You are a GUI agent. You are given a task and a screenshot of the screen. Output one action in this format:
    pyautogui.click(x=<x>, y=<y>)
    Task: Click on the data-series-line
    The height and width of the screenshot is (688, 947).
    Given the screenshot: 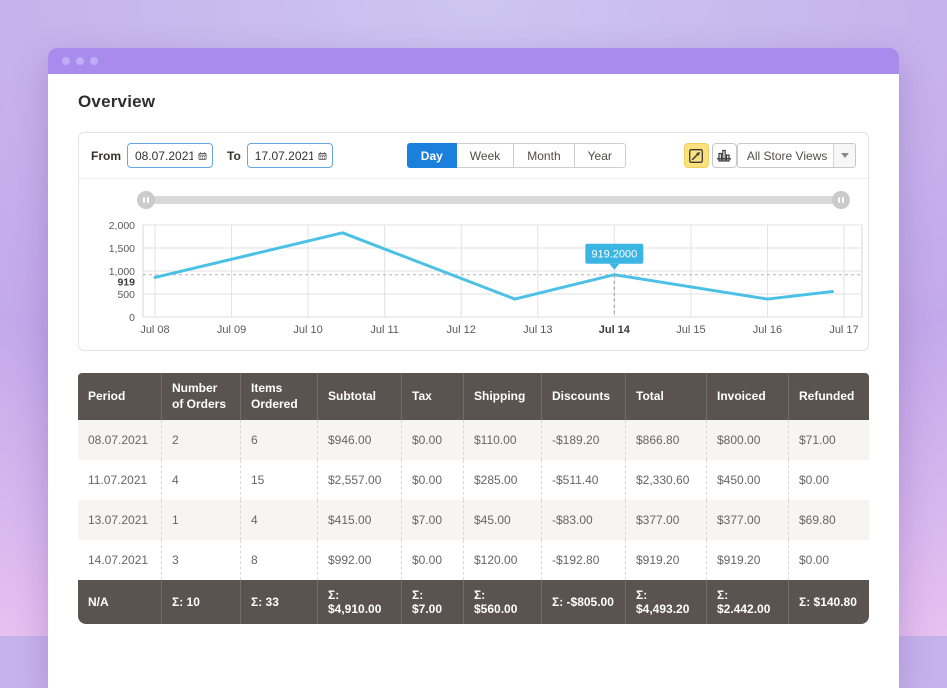 What is the action you would take?
    pyautogui.click(x=494, y=266)
    